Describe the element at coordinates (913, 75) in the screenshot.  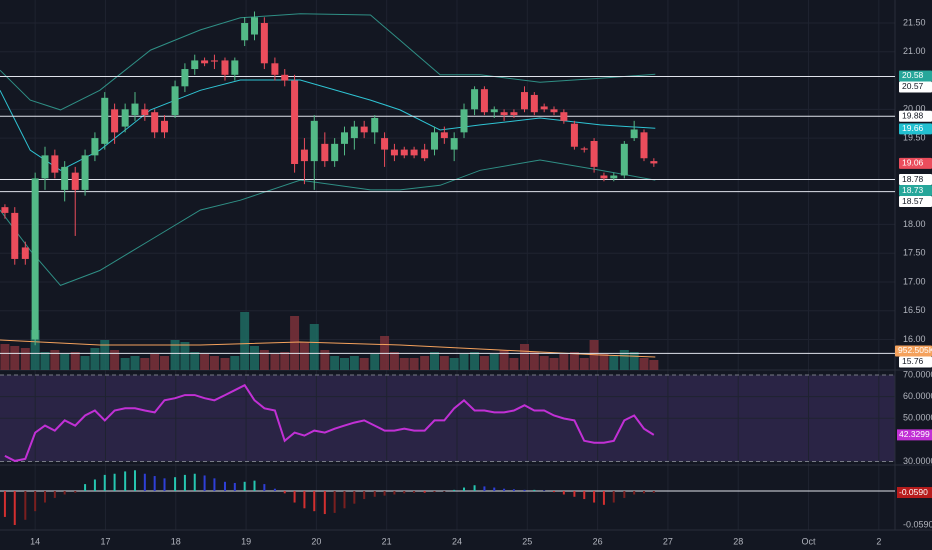
I see `price-badge-label: 20.58` at that location.